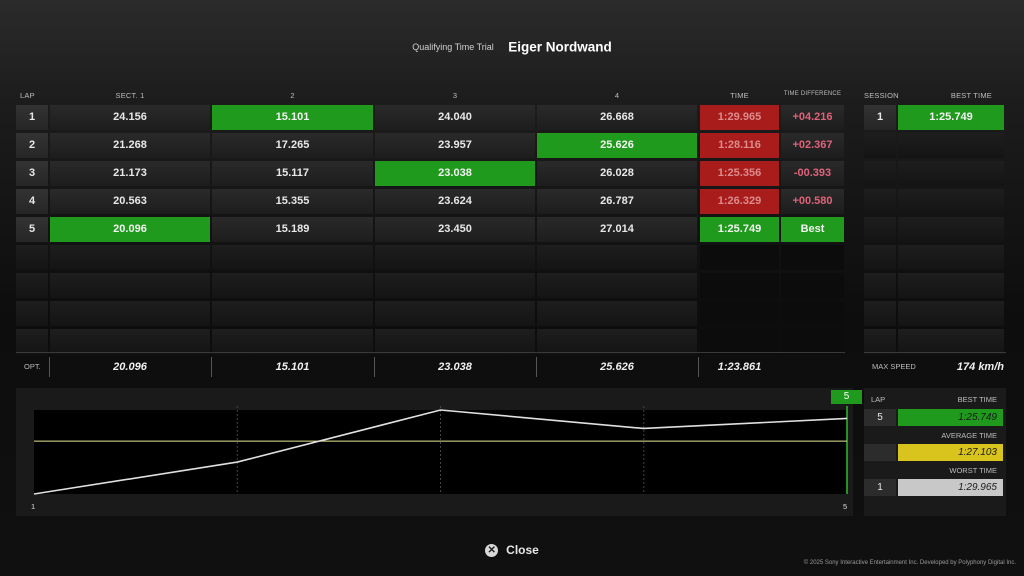 This screenshot has height=576, width=1024. What do you see at coordinates (977, 399) in the screenshot?
I see `summary-best-label: BEST TIME` at bounding box center [977, 399].